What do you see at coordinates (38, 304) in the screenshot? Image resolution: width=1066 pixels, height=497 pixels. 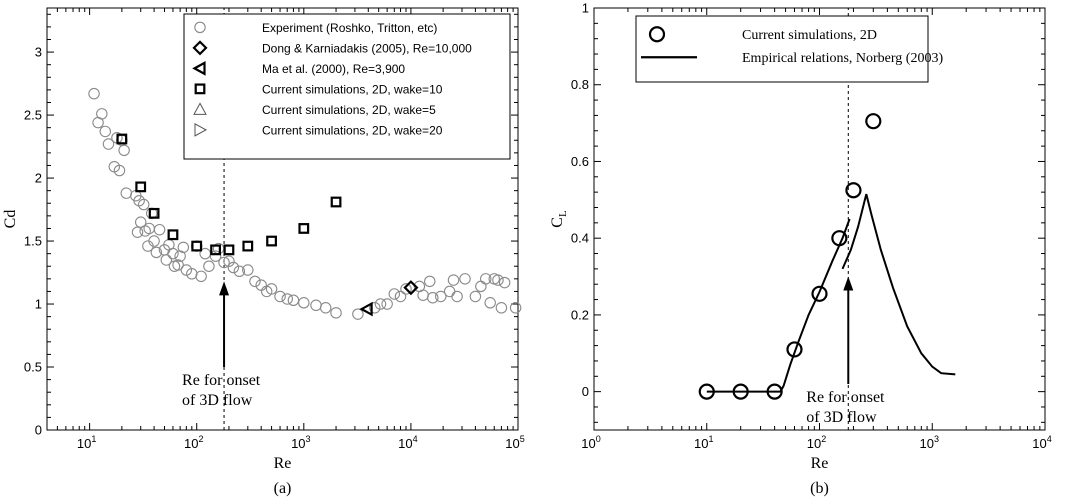 I see `y-tick-label-a: 1` at bounding box center [38, 304].